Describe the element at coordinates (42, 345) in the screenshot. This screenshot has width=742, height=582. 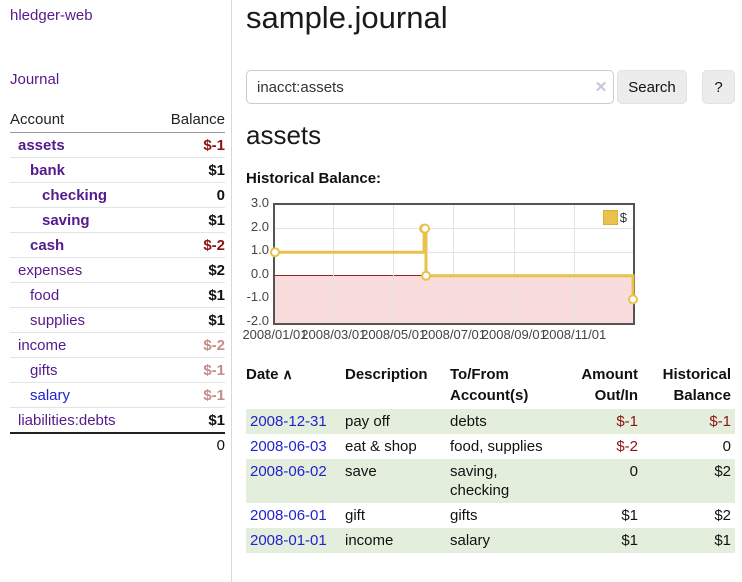
I see `account-link: income` at that location.